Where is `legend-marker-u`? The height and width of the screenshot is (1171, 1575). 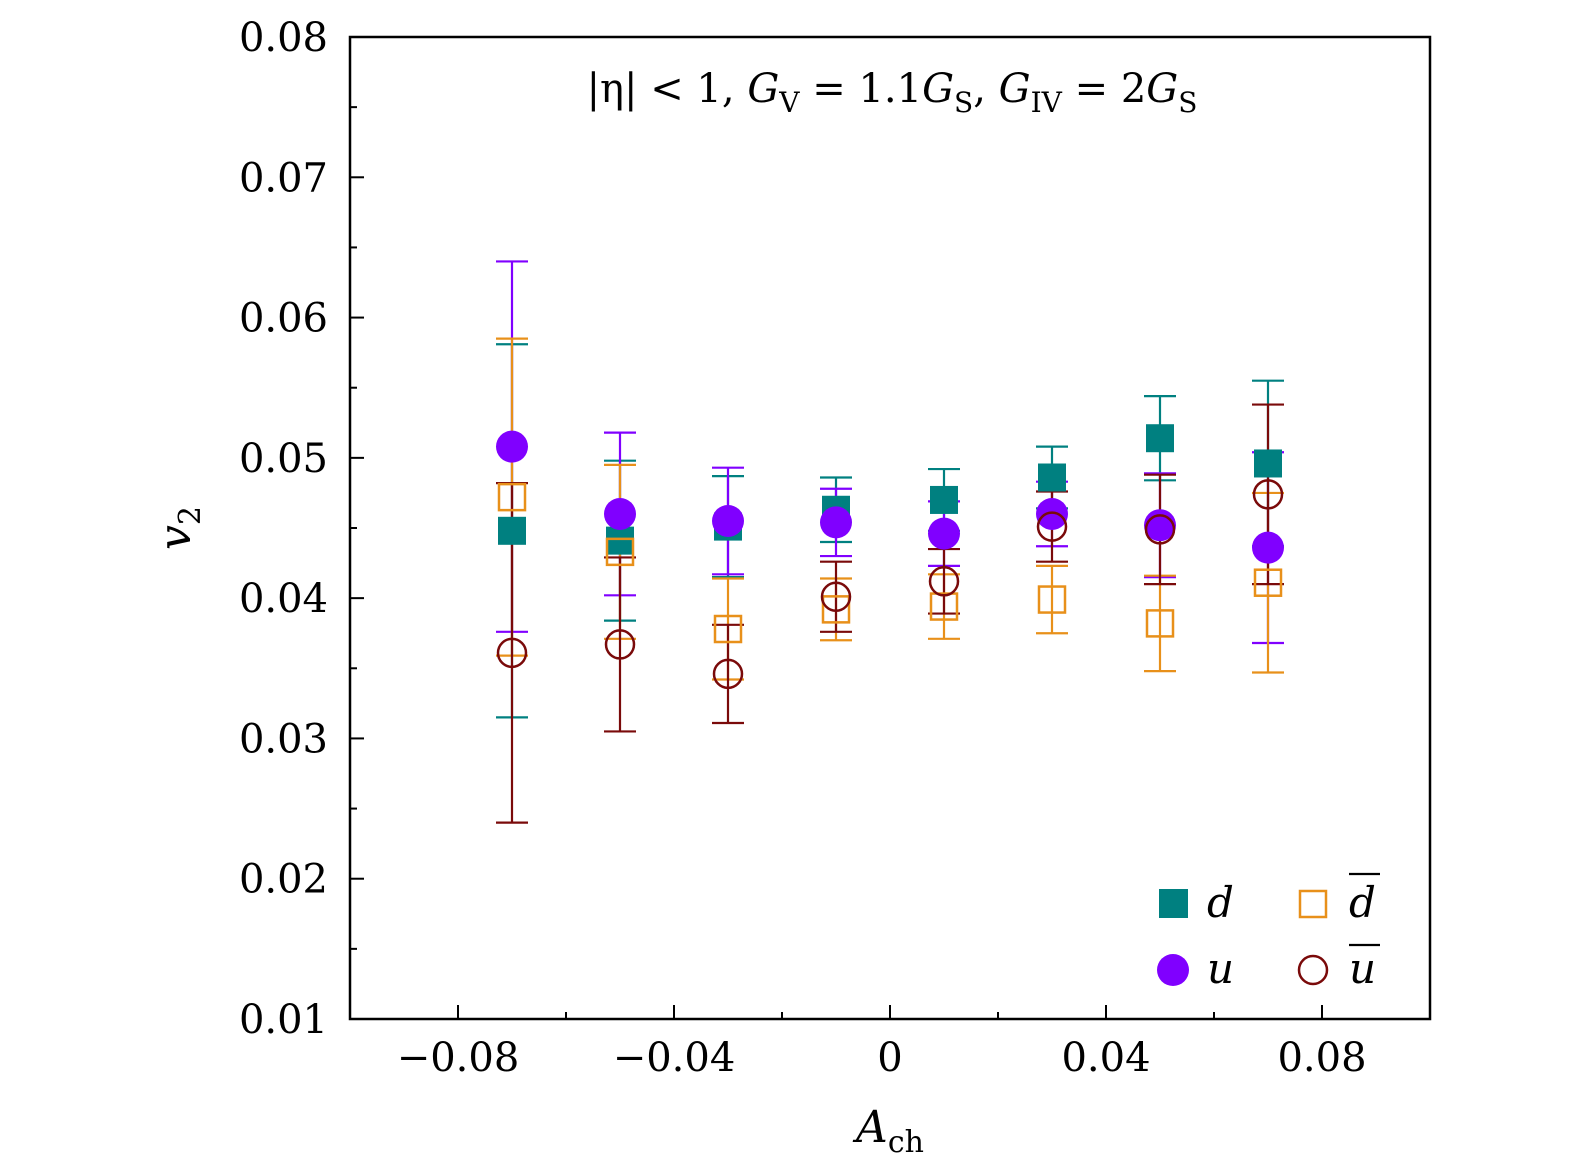
legend-marker-u is located at coordinates (1173, 970).